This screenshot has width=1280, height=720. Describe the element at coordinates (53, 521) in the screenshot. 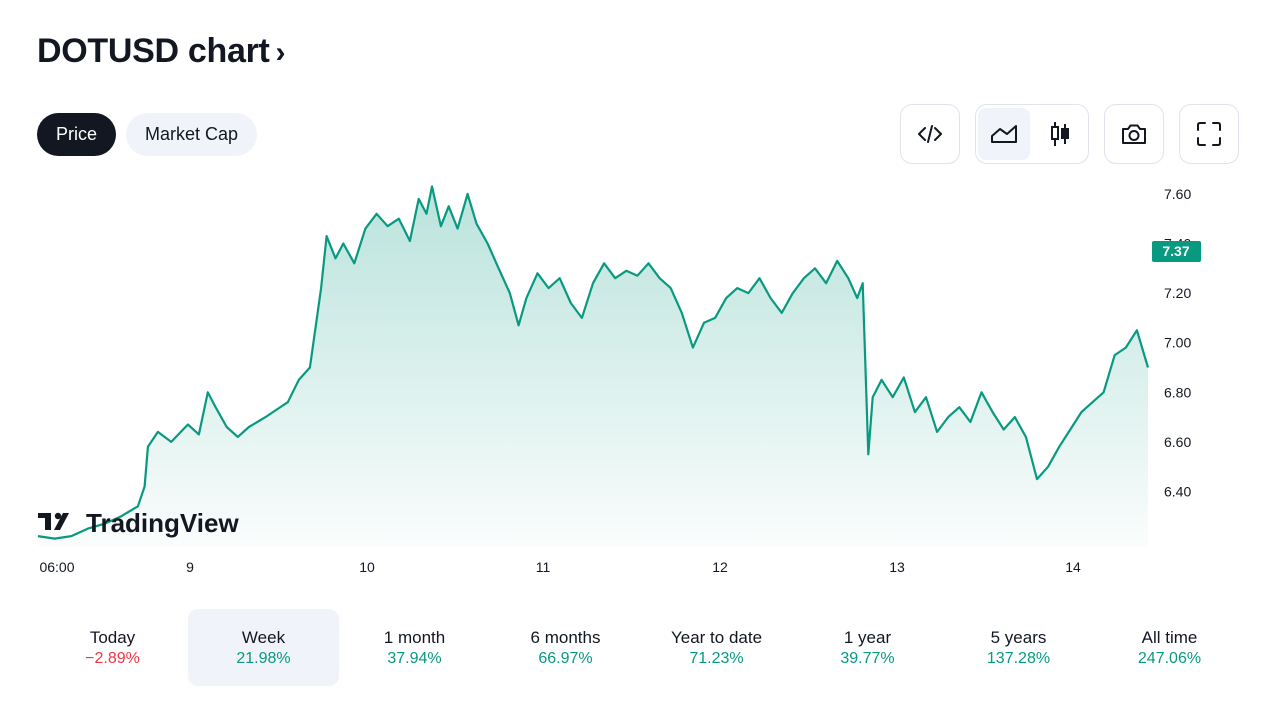

I see `tradingview-logo-icon` at that location.